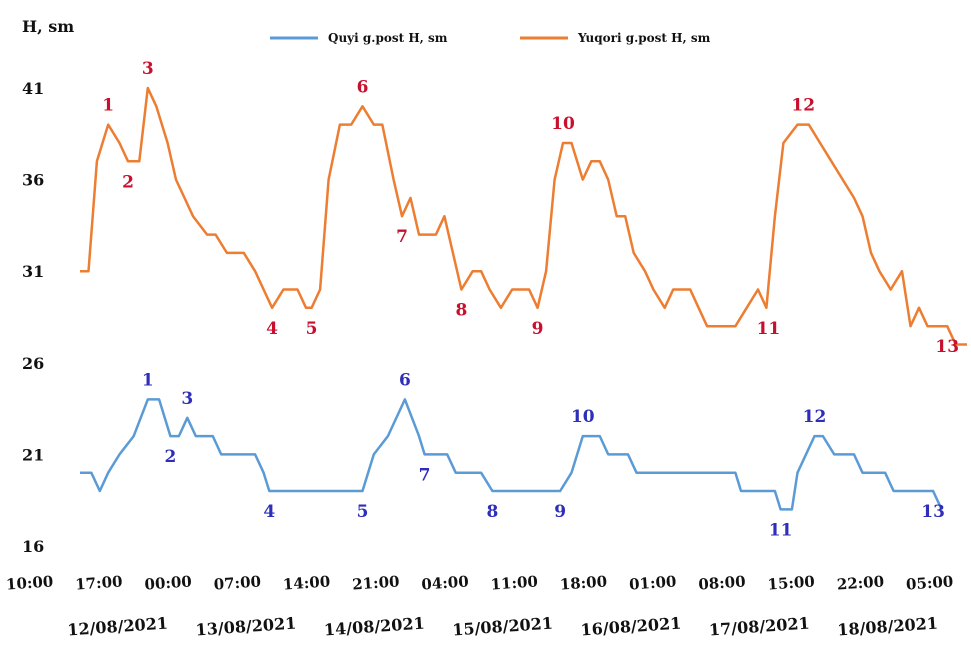 Image resolution: width=971 pixels, height=646 pixels. What do you see at coordinates (33, 271) in the screenshot?
I see `y-tick-label: 31` at bounding box center [33, 271].